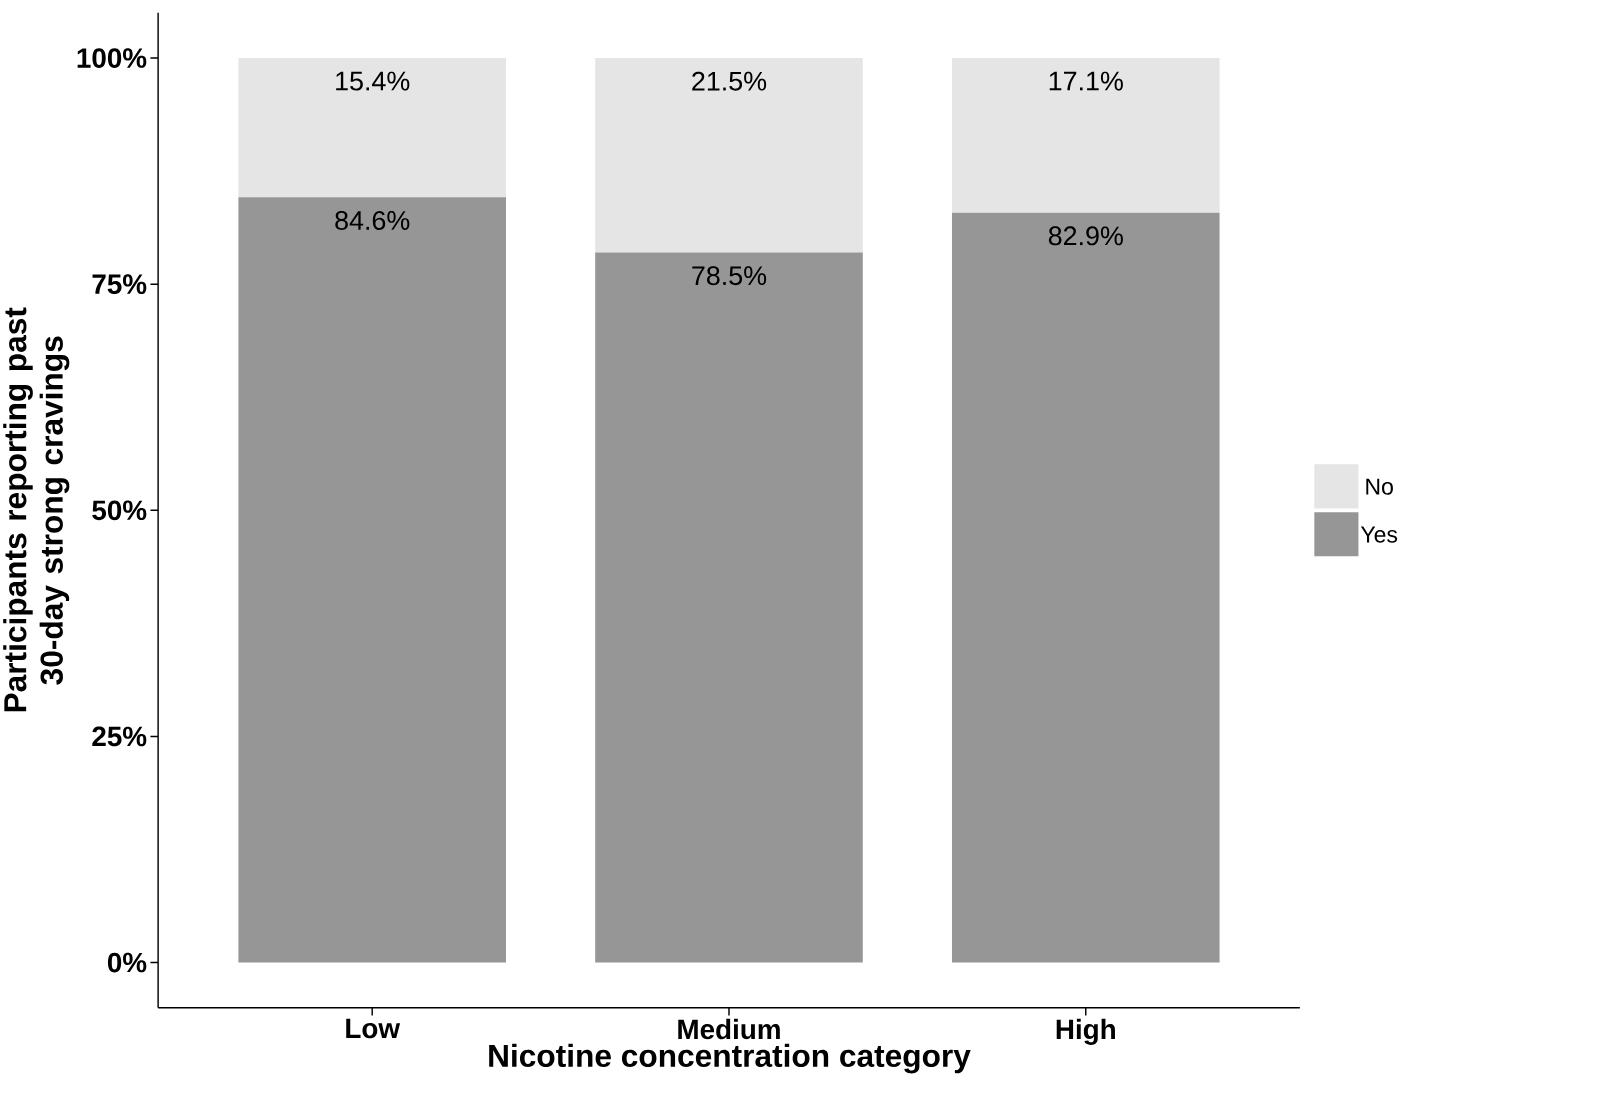 This screenshot has height=1093, width=1611. I want to click on legend-label: Yes, so click(1379, 534).